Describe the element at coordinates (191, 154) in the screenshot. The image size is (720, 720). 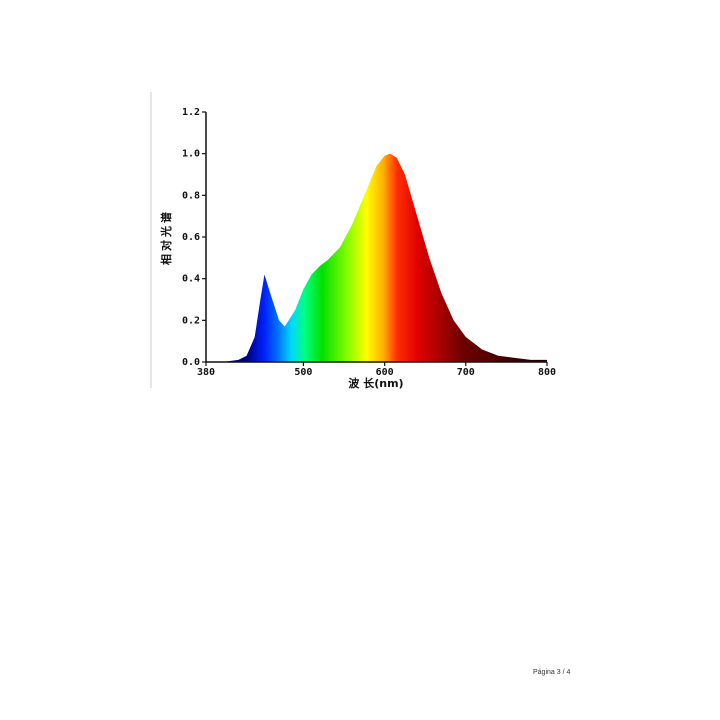
I see `y-tick-label: 1.0` at that location.